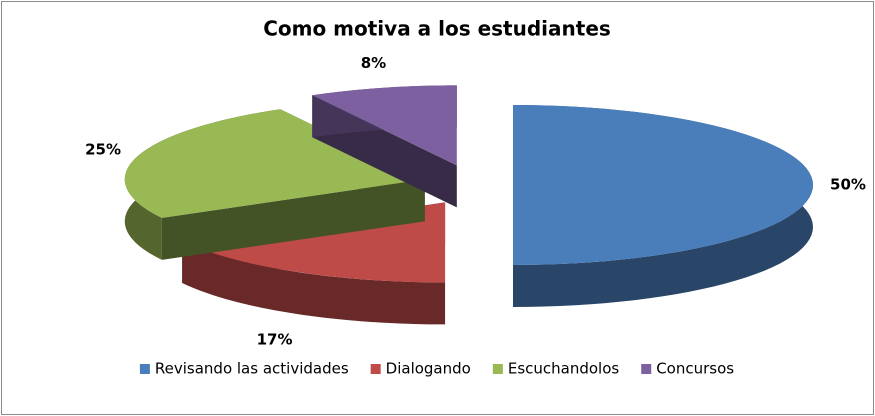 This screenshot has width=875, height=416. Describe the element at coordinates (373, 63) in the screenshot. I see `data-label: 8%` at that location.